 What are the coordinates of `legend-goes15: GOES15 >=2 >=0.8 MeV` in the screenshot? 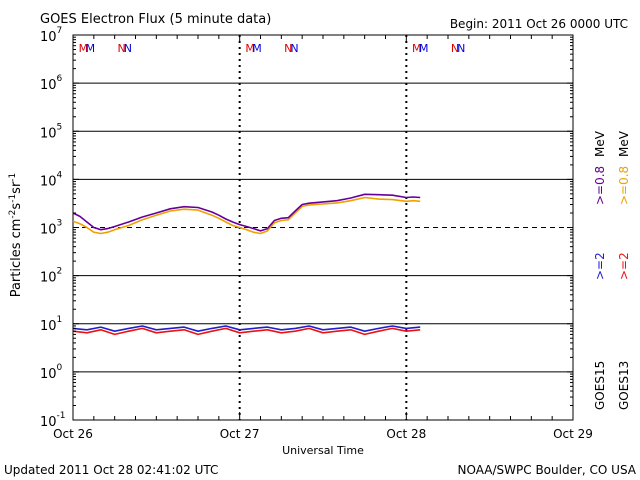 It's located at (600, 270).